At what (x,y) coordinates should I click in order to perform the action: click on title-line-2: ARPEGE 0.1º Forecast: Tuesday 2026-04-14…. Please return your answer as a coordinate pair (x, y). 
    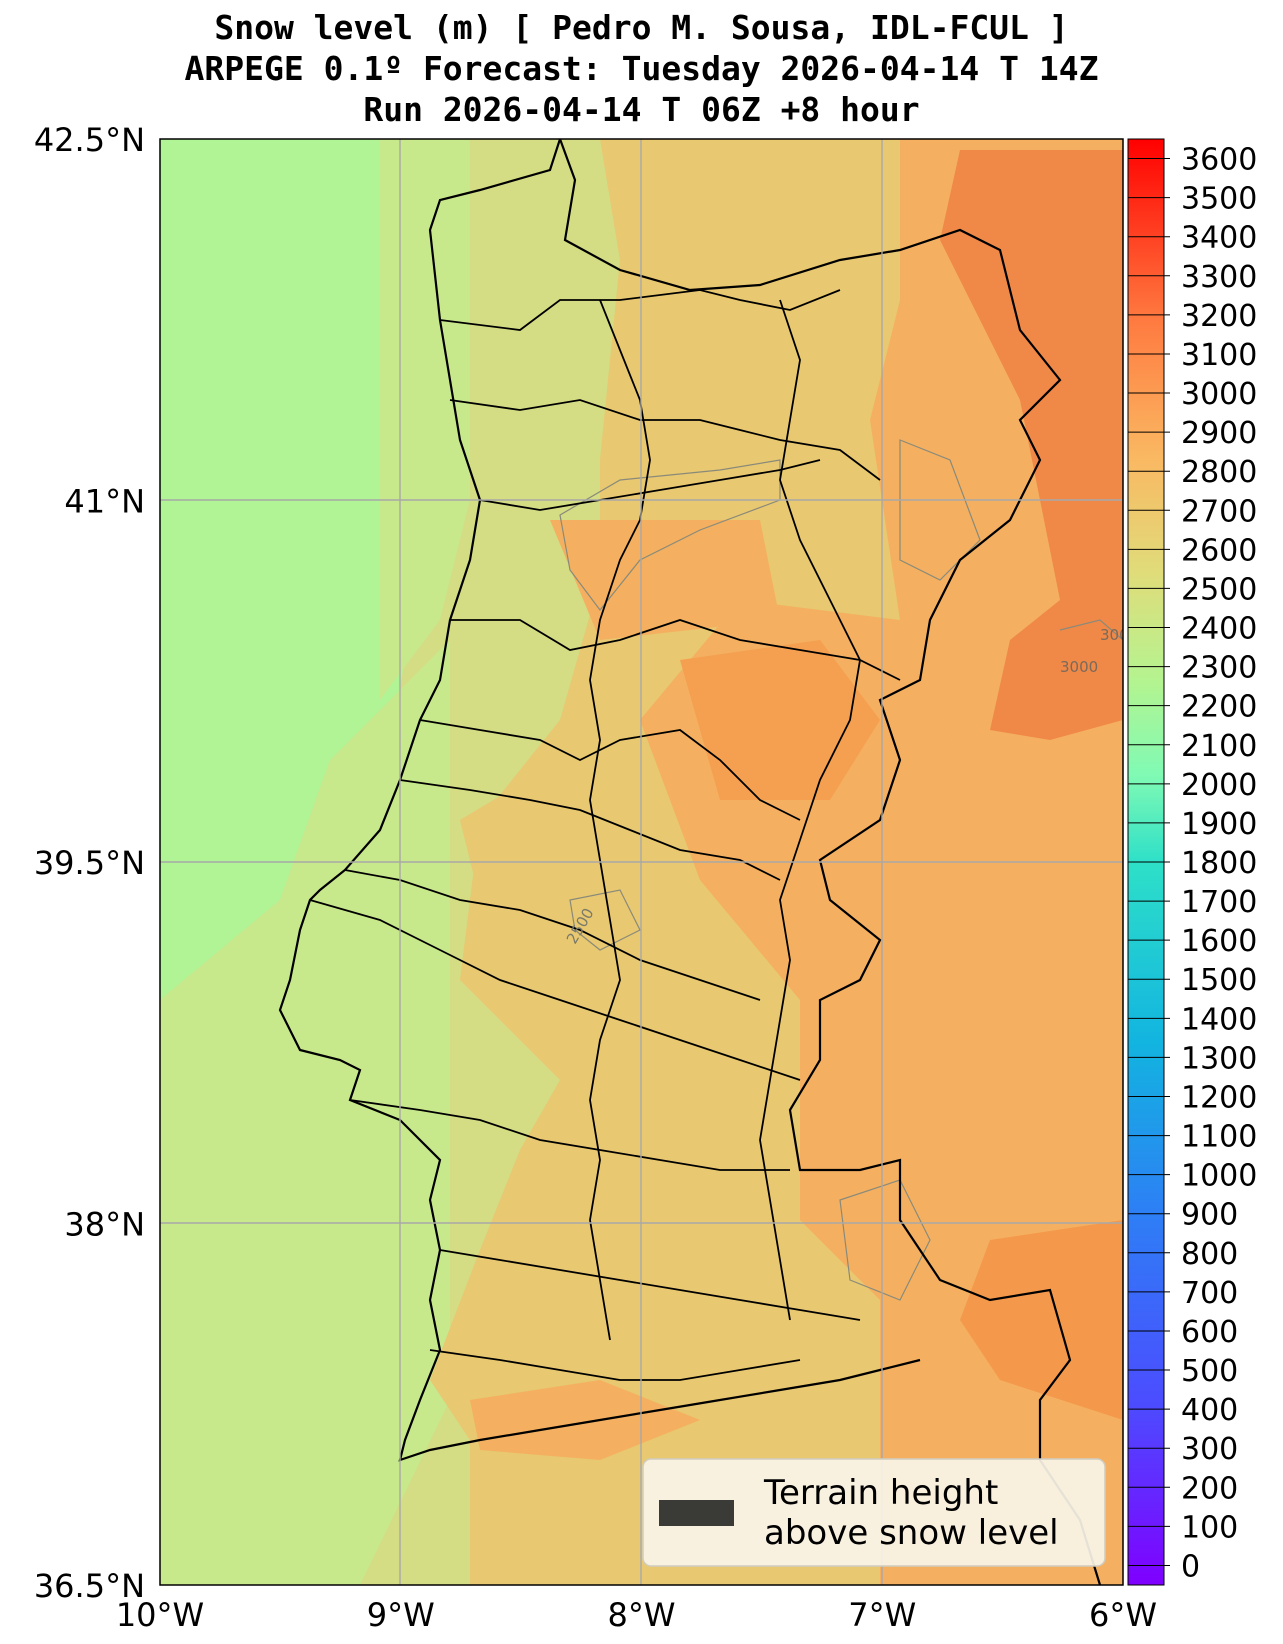
    Looking at the image, I should click on (641, 68).